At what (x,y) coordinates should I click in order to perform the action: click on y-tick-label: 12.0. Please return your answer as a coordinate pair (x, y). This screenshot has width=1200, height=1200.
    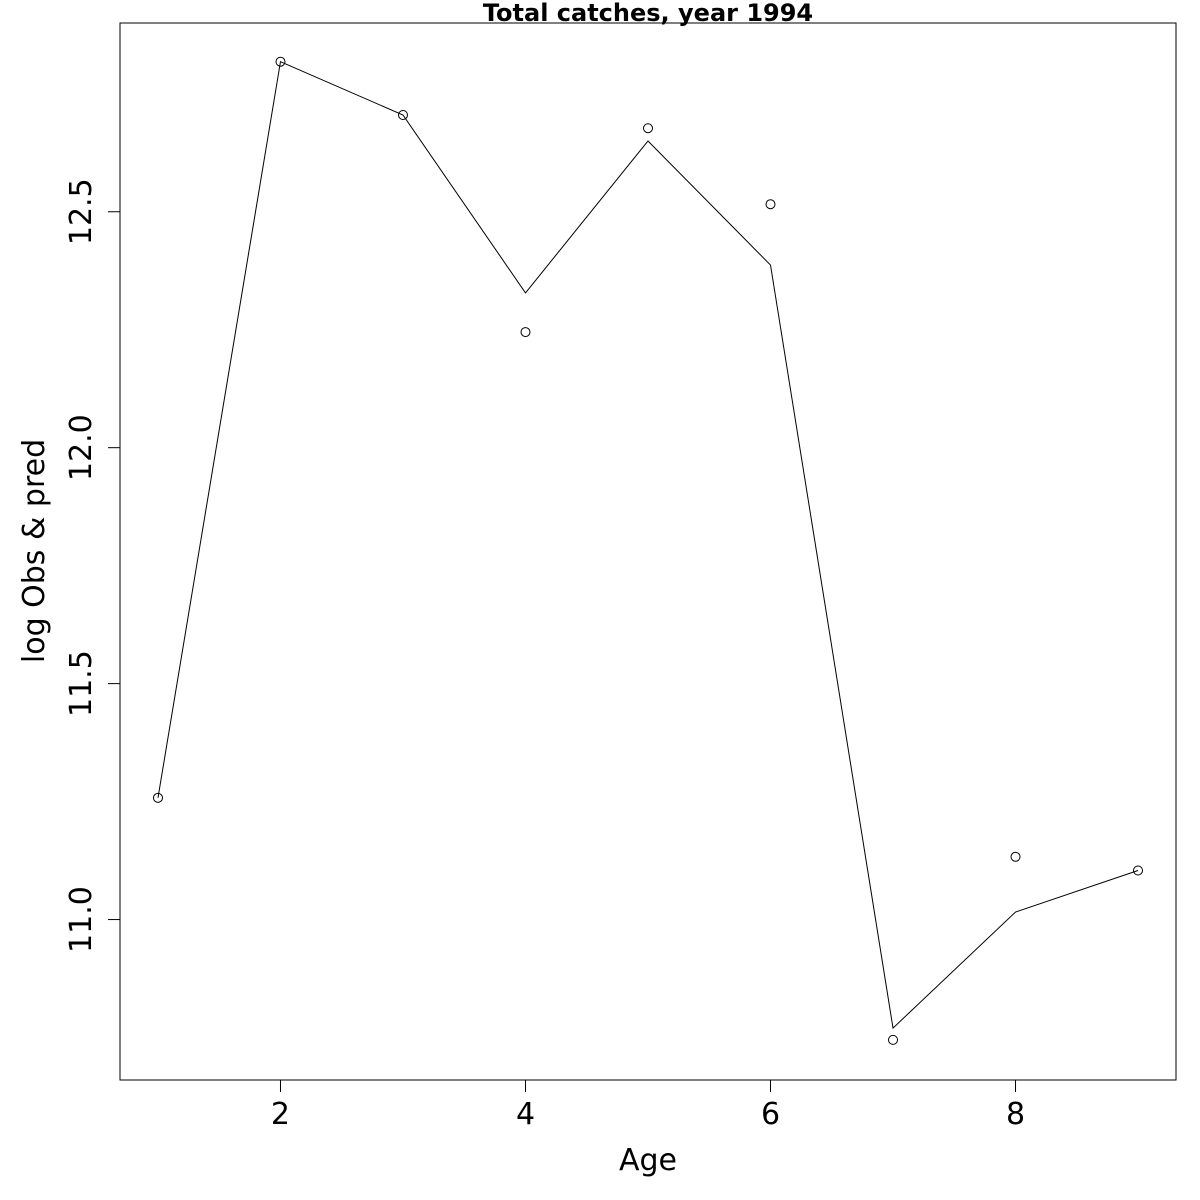
    Looking at the image, I should click on (81, 447).